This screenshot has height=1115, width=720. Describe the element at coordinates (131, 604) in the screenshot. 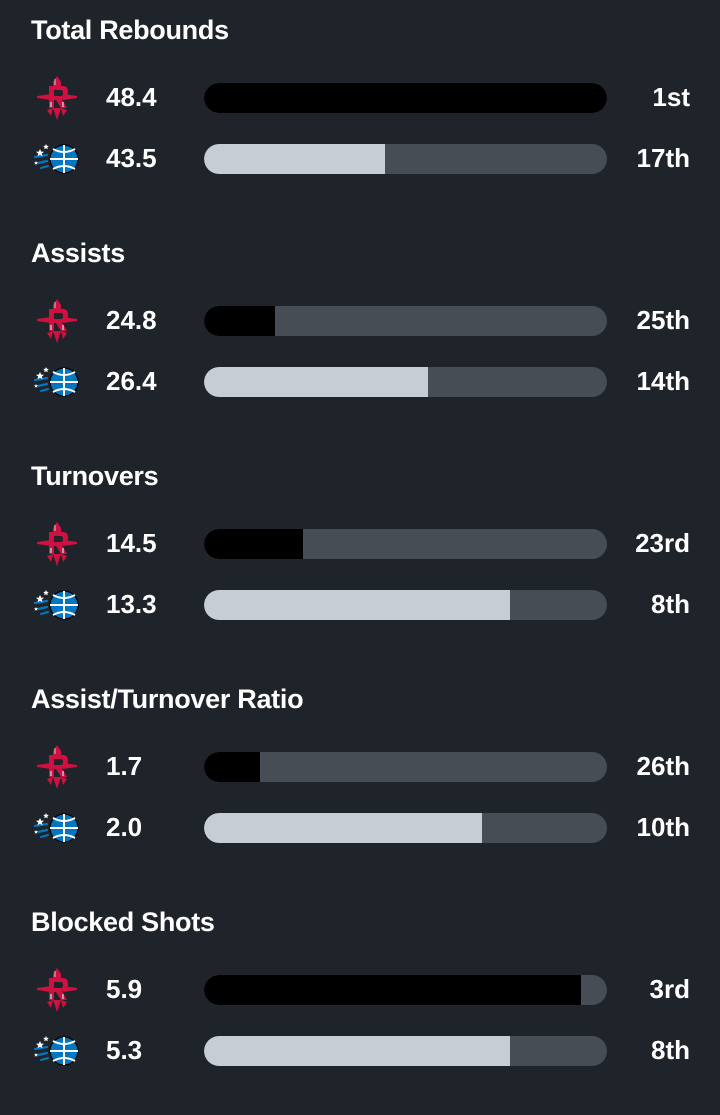

I see `stat-value: 13.3` at that location.